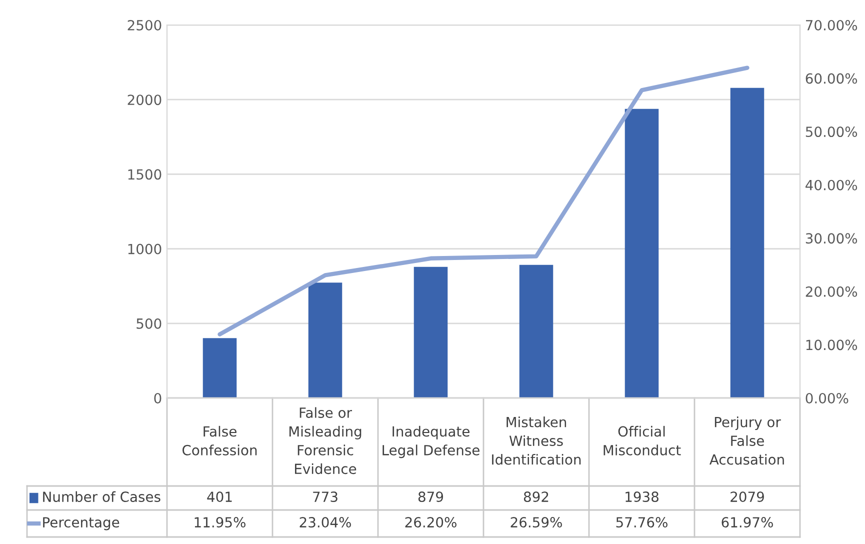 This screenshot has width=865, height=544. What do you see at coordinates (642, 497) in the screenshot?
I see `data-label: 1938` at bounding box center [642, 497].